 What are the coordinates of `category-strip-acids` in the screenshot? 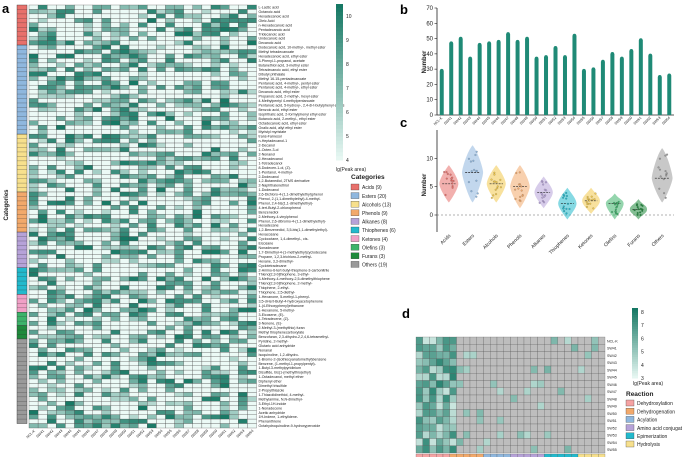 It's located at (22, 25).